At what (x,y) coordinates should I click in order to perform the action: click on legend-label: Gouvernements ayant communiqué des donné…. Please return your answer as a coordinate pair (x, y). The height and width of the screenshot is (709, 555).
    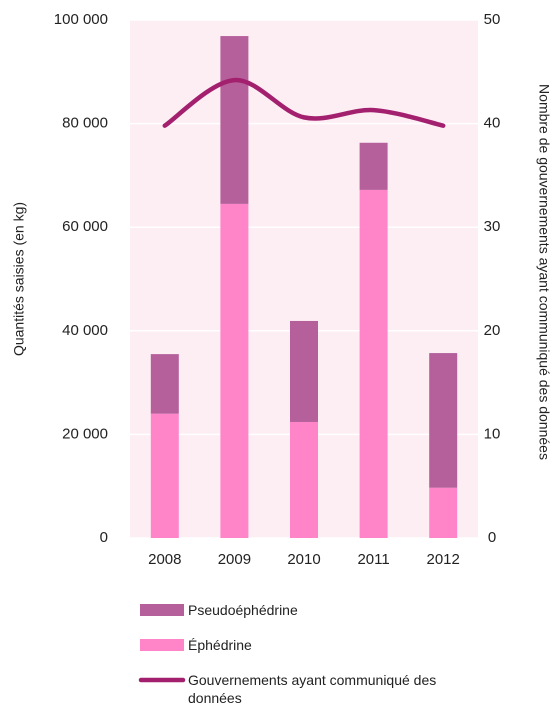
    Looking at the image, I should click on (312, 689).